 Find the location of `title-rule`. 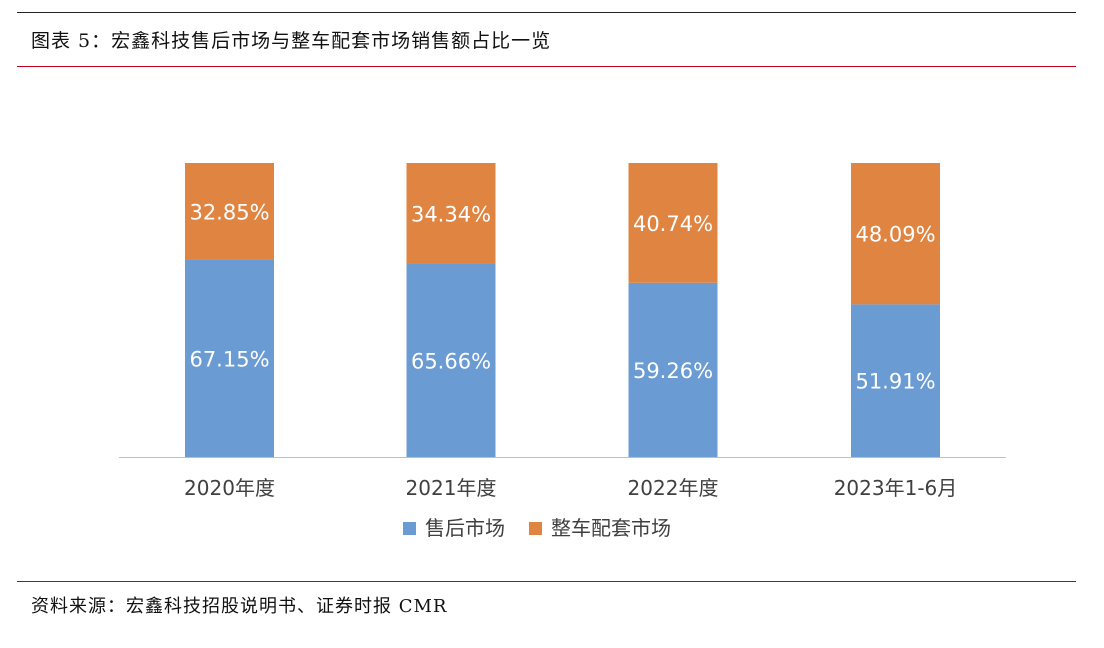

title-rule is located at coordinates (546, 66).